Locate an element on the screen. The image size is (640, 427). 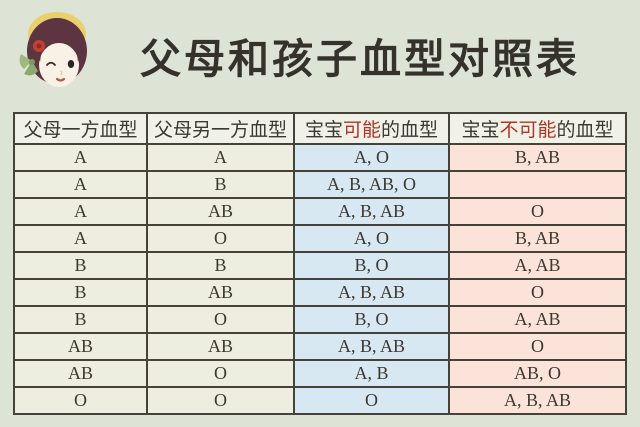
table-row: AB O A, B AB, O is located at coordinates (320, 373).